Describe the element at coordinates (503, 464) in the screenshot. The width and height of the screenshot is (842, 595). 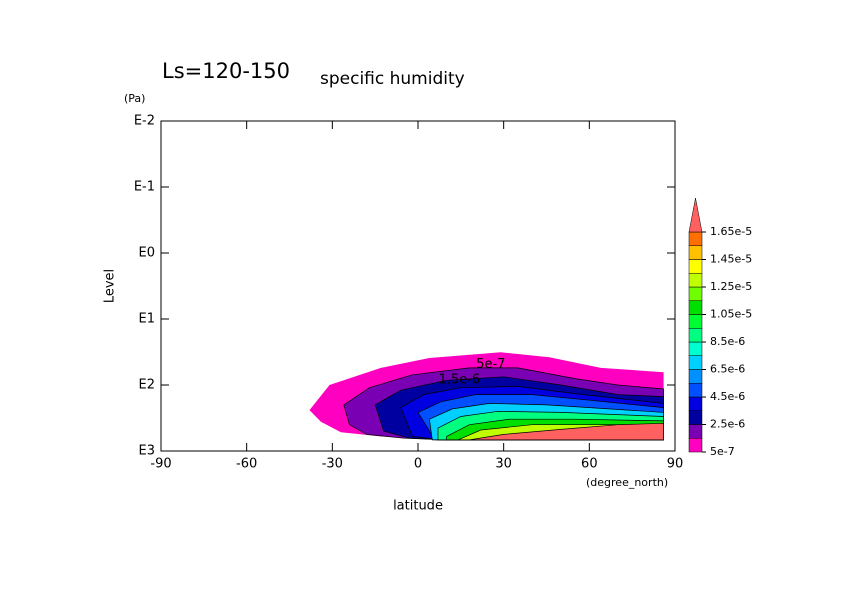
I see `x-tick-label: 30` at that location.